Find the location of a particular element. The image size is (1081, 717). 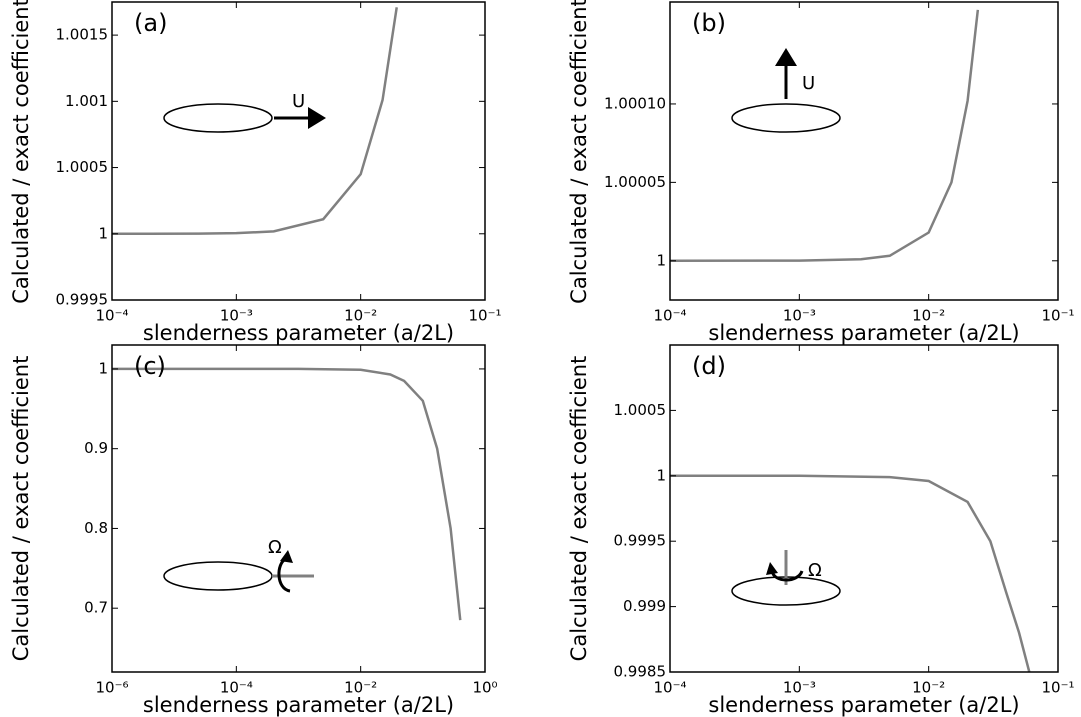

y-tick-label: 1.00010 is located at coordinates (635, 103).